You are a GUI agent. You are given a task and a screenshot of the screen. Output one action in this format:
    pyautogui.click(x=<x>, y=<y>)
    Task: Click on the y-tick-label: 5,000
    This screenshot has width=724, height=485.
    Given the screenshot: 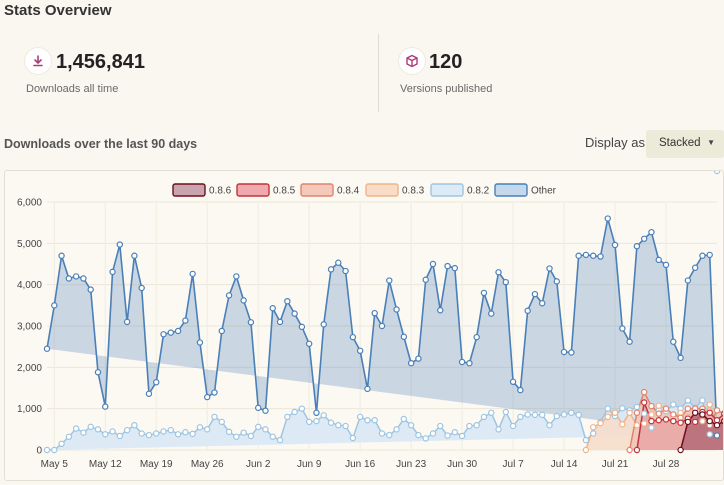 What is the action you would take?
    pyautogui.click(x=29, y=244)
    